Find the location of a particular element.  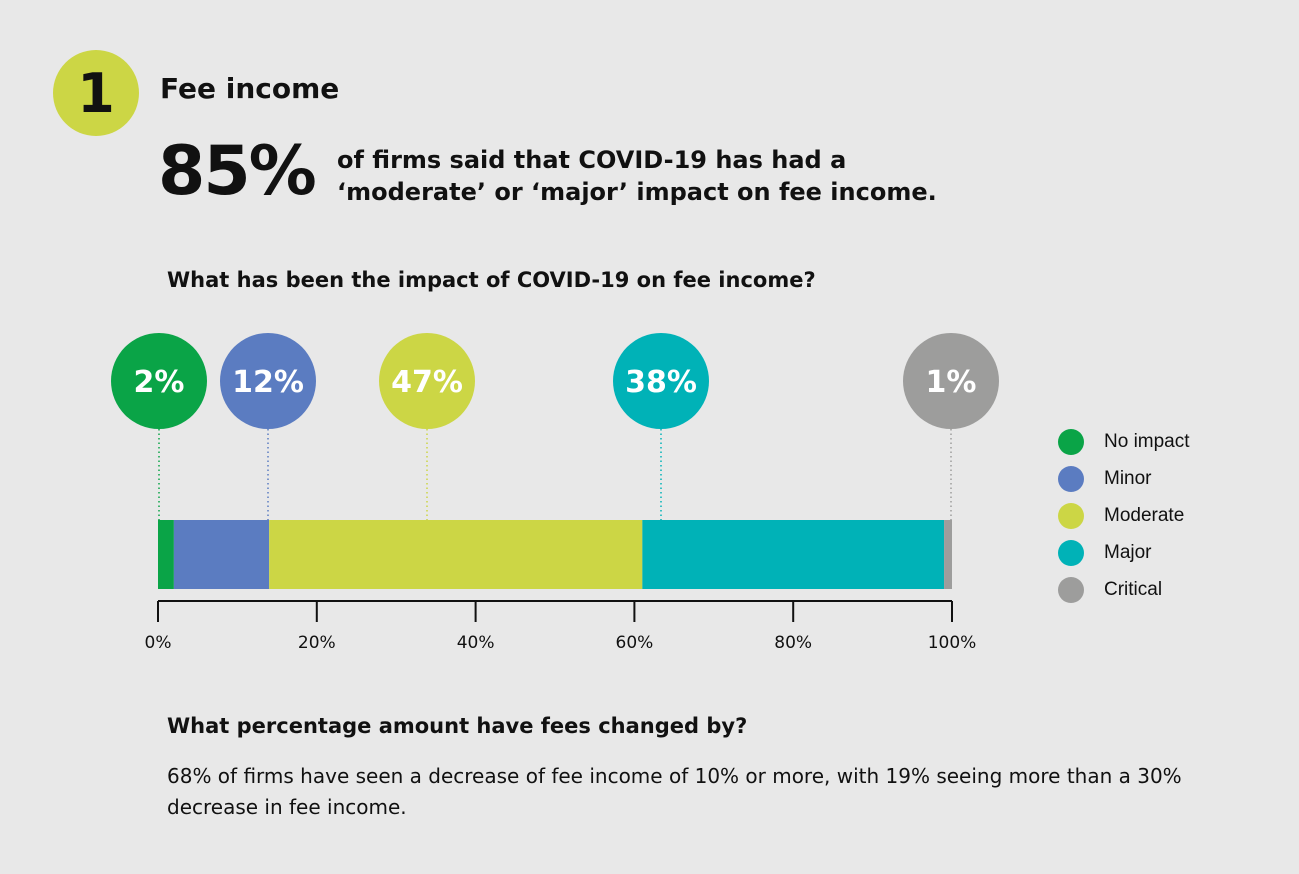

legend-label: Critical is located at coordinates (1133, 589).